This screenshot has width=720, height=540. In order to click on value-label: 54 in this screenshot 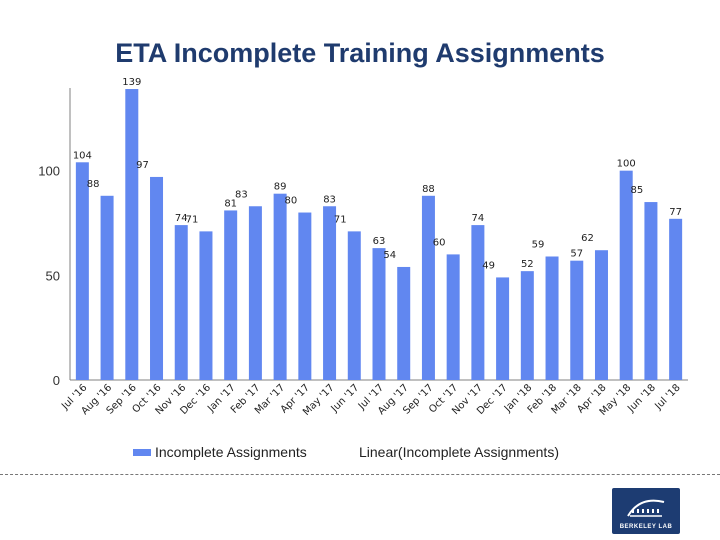, I will do `click(389, 255)`.